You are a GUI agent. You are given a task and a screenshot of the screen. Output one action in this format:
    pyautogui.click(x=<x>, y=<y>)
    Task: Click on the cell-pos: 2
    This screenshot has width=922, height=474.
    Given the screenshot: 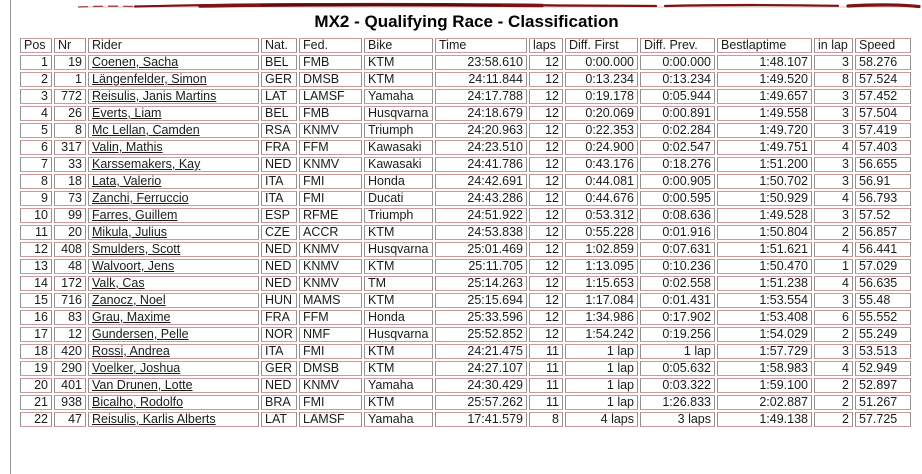 What is the action you would take?
    pyautogui.click(x=36, y=79)
    